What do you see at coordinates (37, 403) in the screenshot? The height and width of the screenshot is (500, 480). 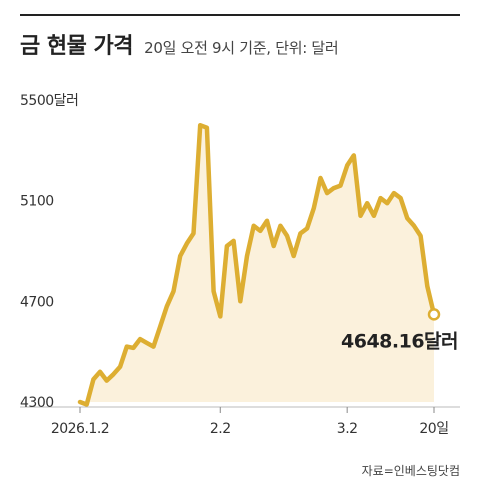 I see `y-tick-label: 4300` at bounding box center [37, 403].